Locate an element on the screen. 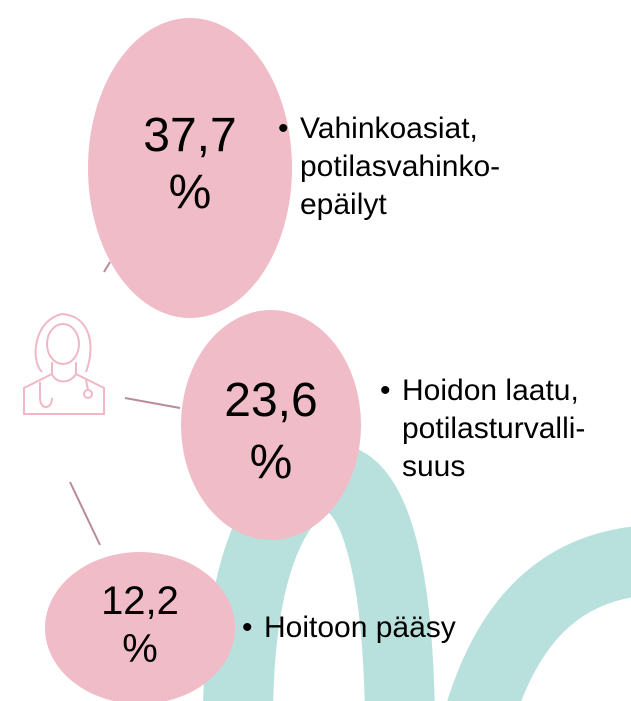  label-line: Hoidon laatu, is located at coordinates (490, 390).